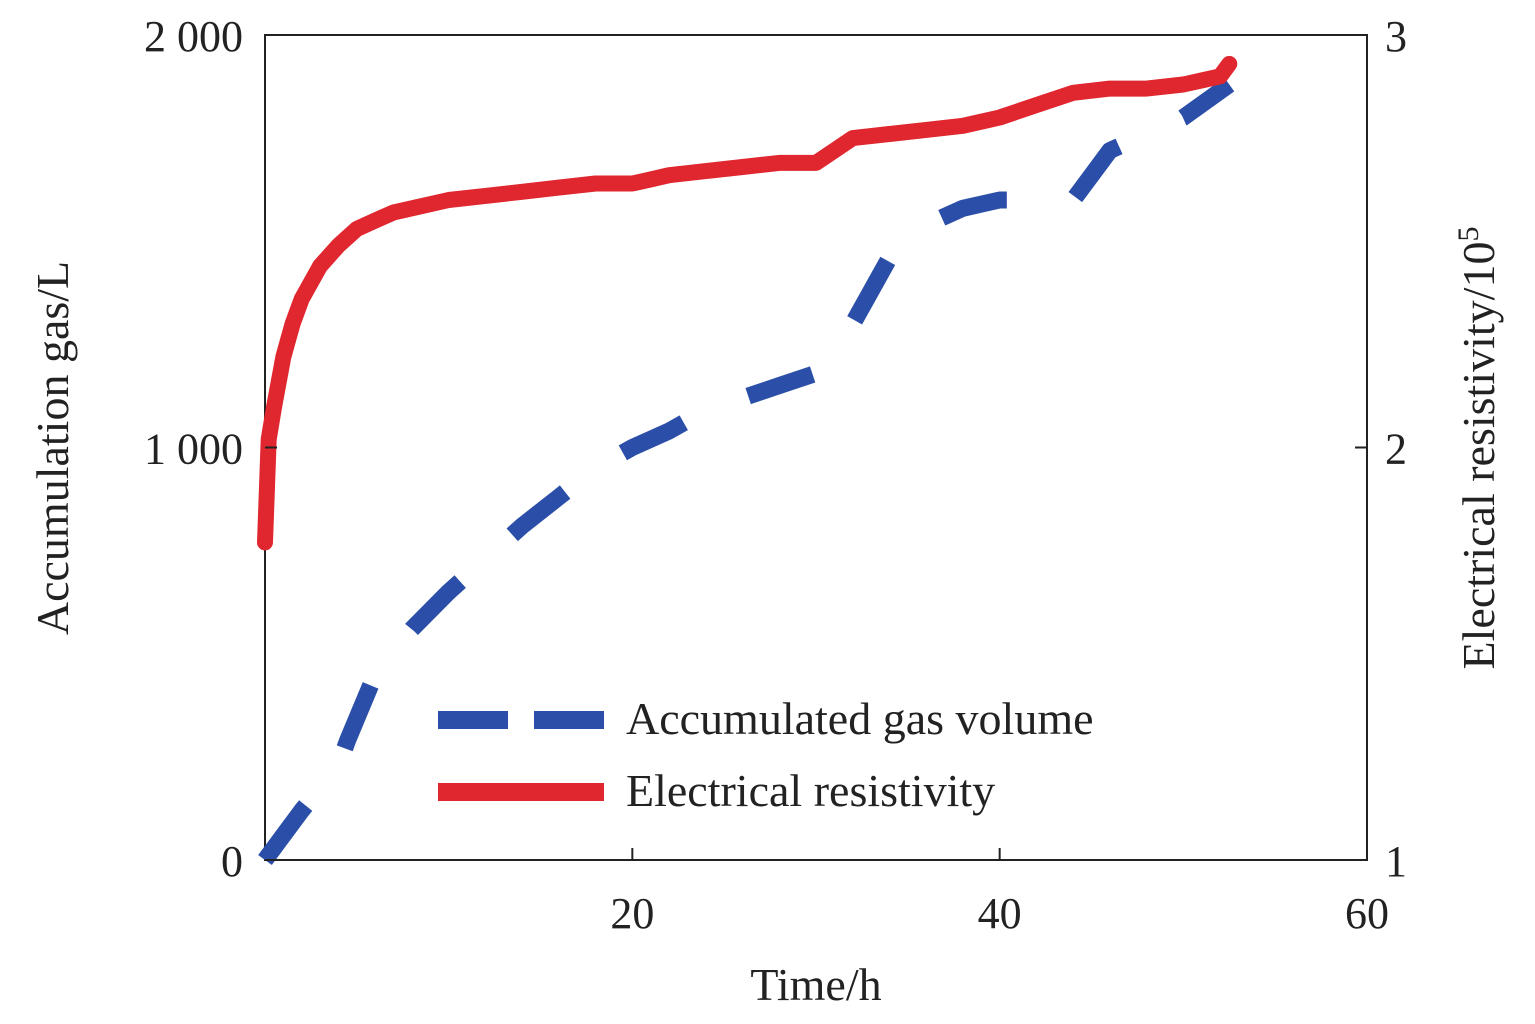  Describe the element at coordinates (1396, 861) in the screenshot. I see `y-right-tick-label-1: 1` at that location.